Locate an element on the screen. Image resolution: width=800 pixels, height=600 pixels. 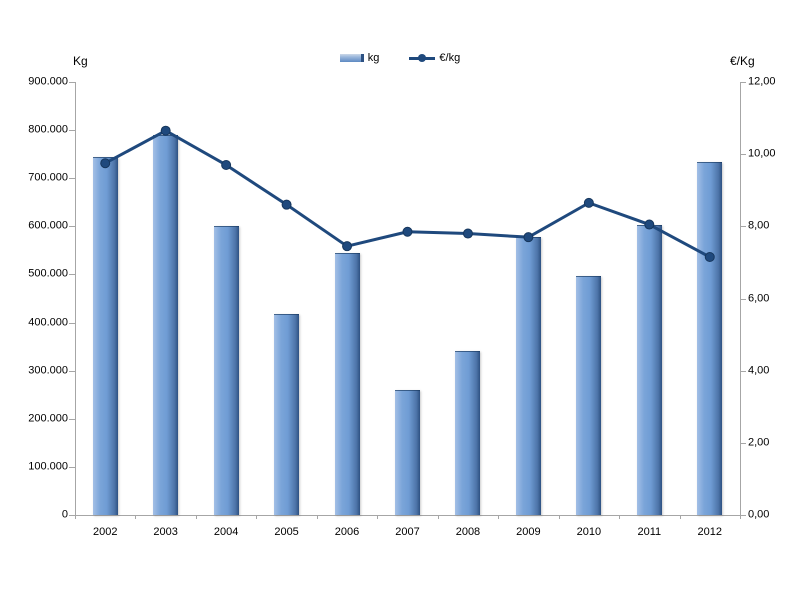
left-axis-line is located at coordinates (75, 299).